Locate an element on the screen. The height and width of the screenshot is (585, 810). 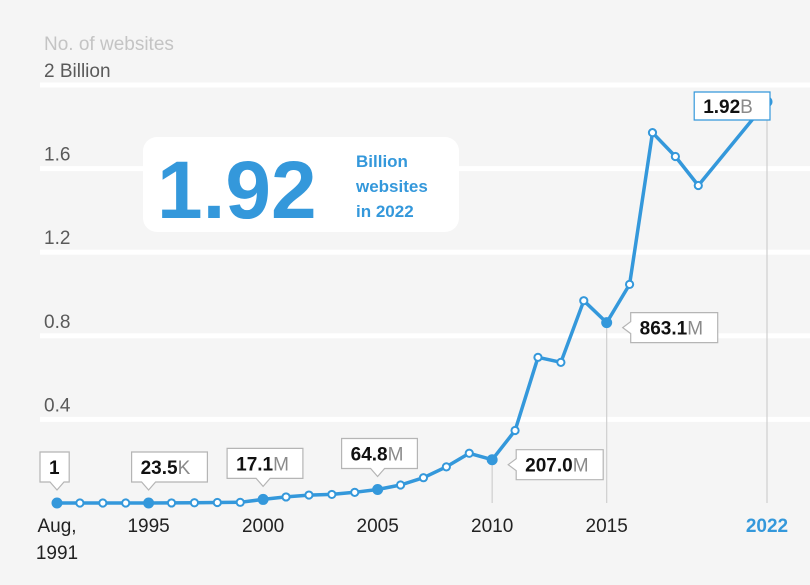
x-tick-2: 2000 is located at coordinates (263, 526).